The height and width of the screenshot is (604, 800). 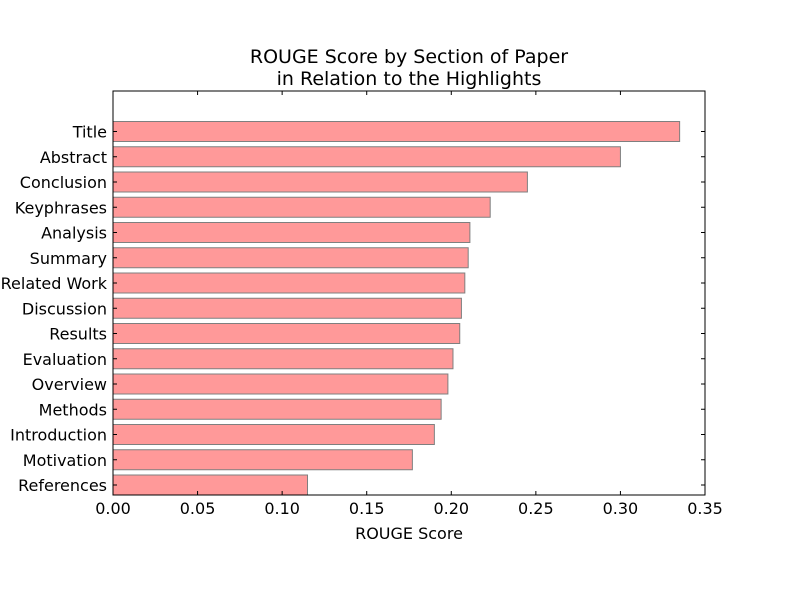 I want to click on y-tick-label: Keyphrases, so click(x=61, y=207).